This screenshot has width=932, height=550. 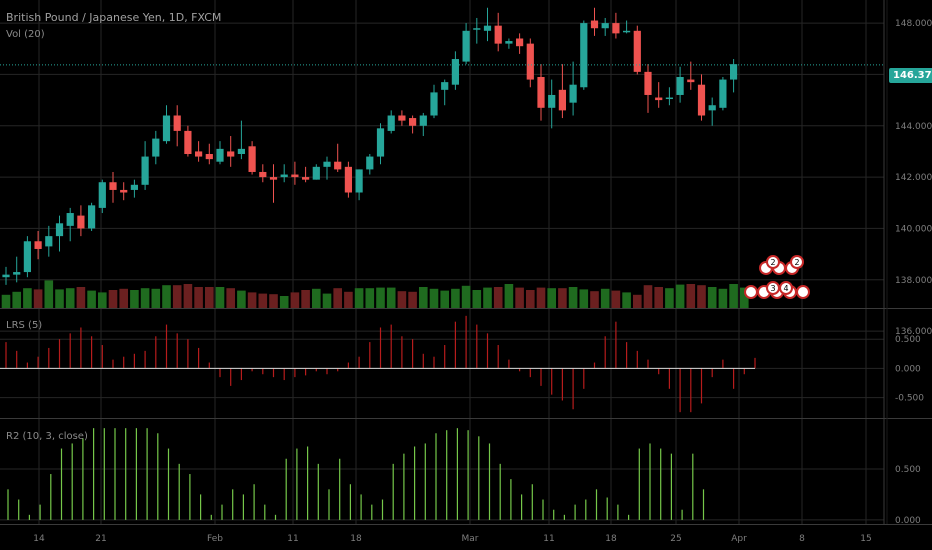 What do you see at coordinates (39, 539) in the screenshot?
I see `x-tick-label: 14` at bounding box center [39, 539].